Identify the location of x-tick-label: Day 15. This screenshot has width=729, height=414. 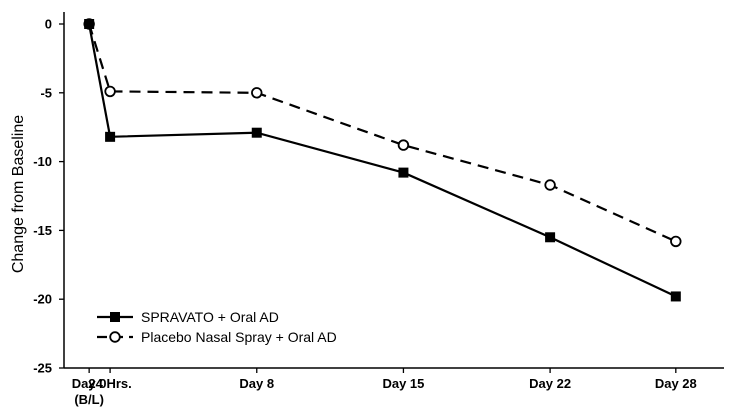
(403, 383).